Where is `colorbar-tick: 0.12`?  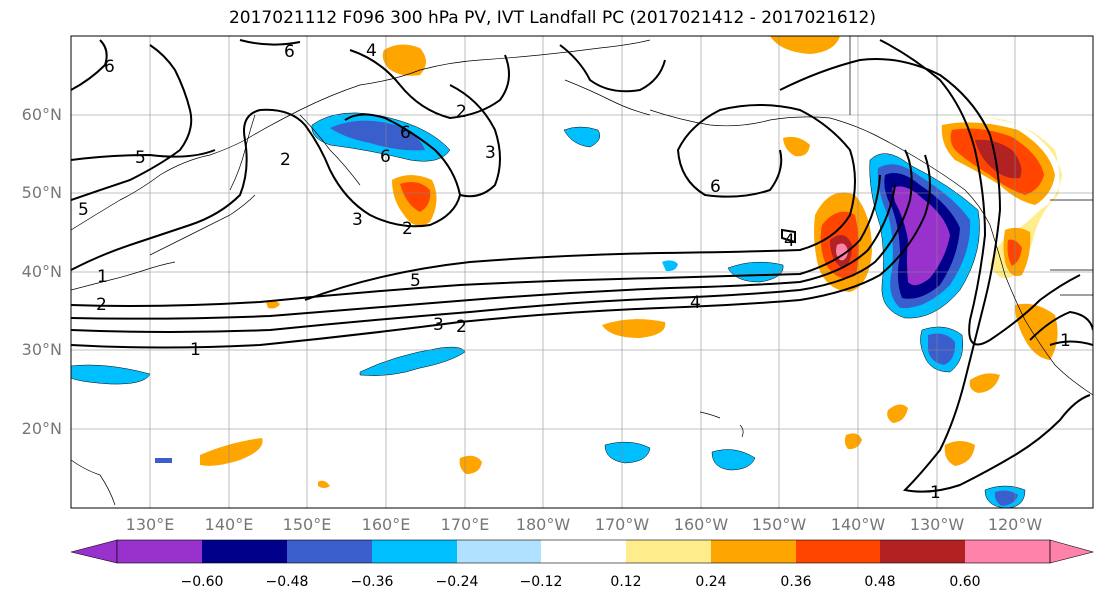
colorbar-tick: 0.12 is located at coordinates (626, 582).